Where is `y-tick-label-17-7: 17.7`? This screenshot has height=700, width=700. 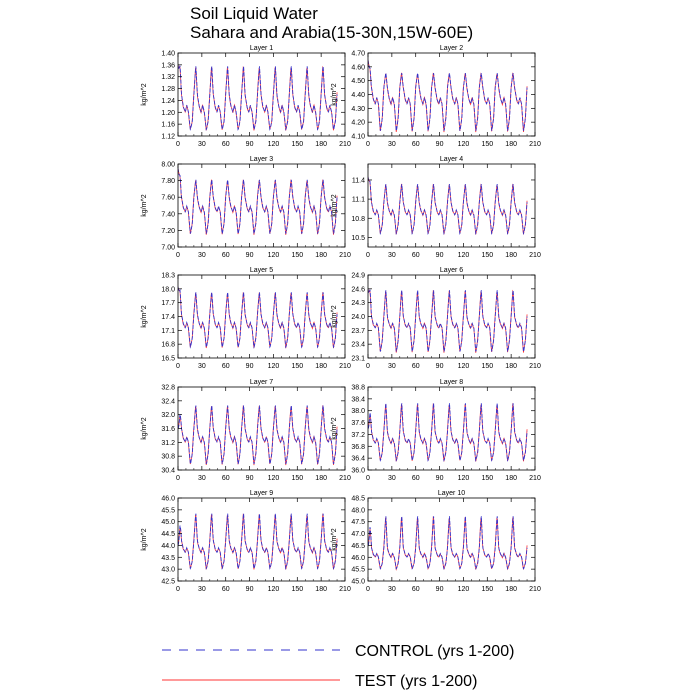 y-tick-label-17-7: 17.7 is located at coordinates (168, 303).